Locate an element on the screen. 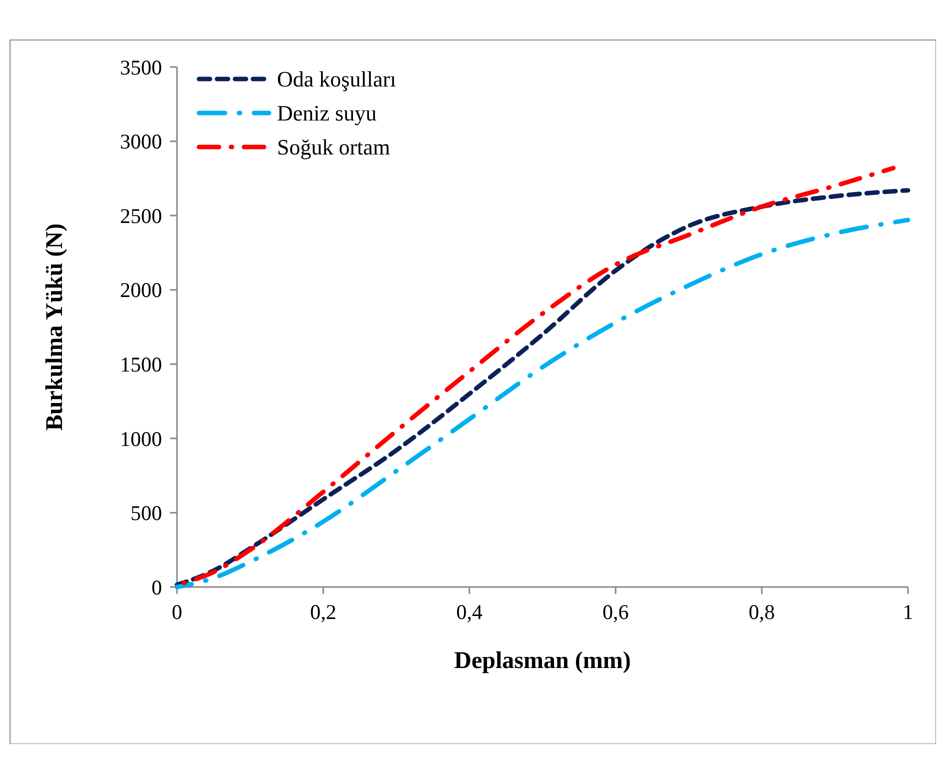 The image size is (952, 760). y-tick-label: 0 is located at coordinates (157, 587).